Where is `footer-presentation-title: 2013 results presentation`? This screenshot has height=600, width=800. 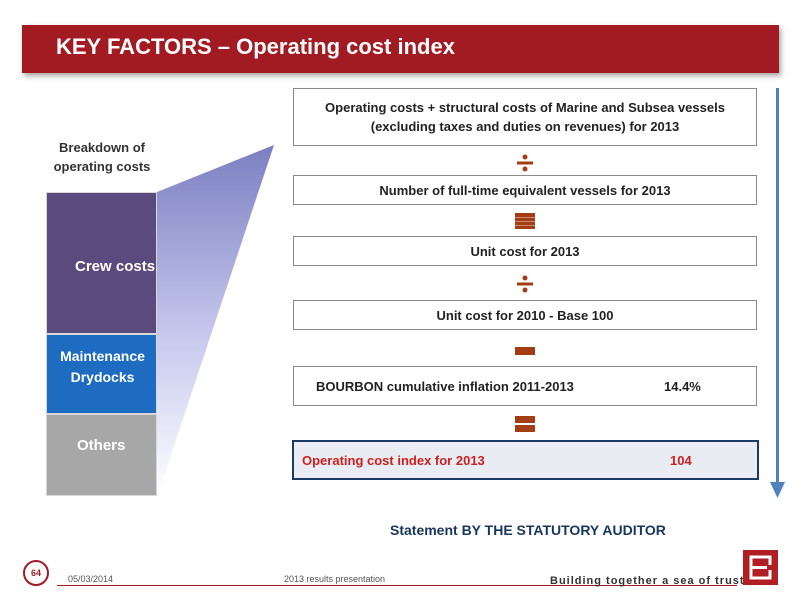
footer-presentation-title: 2013 results presentation is located at coordinates (335, 579).